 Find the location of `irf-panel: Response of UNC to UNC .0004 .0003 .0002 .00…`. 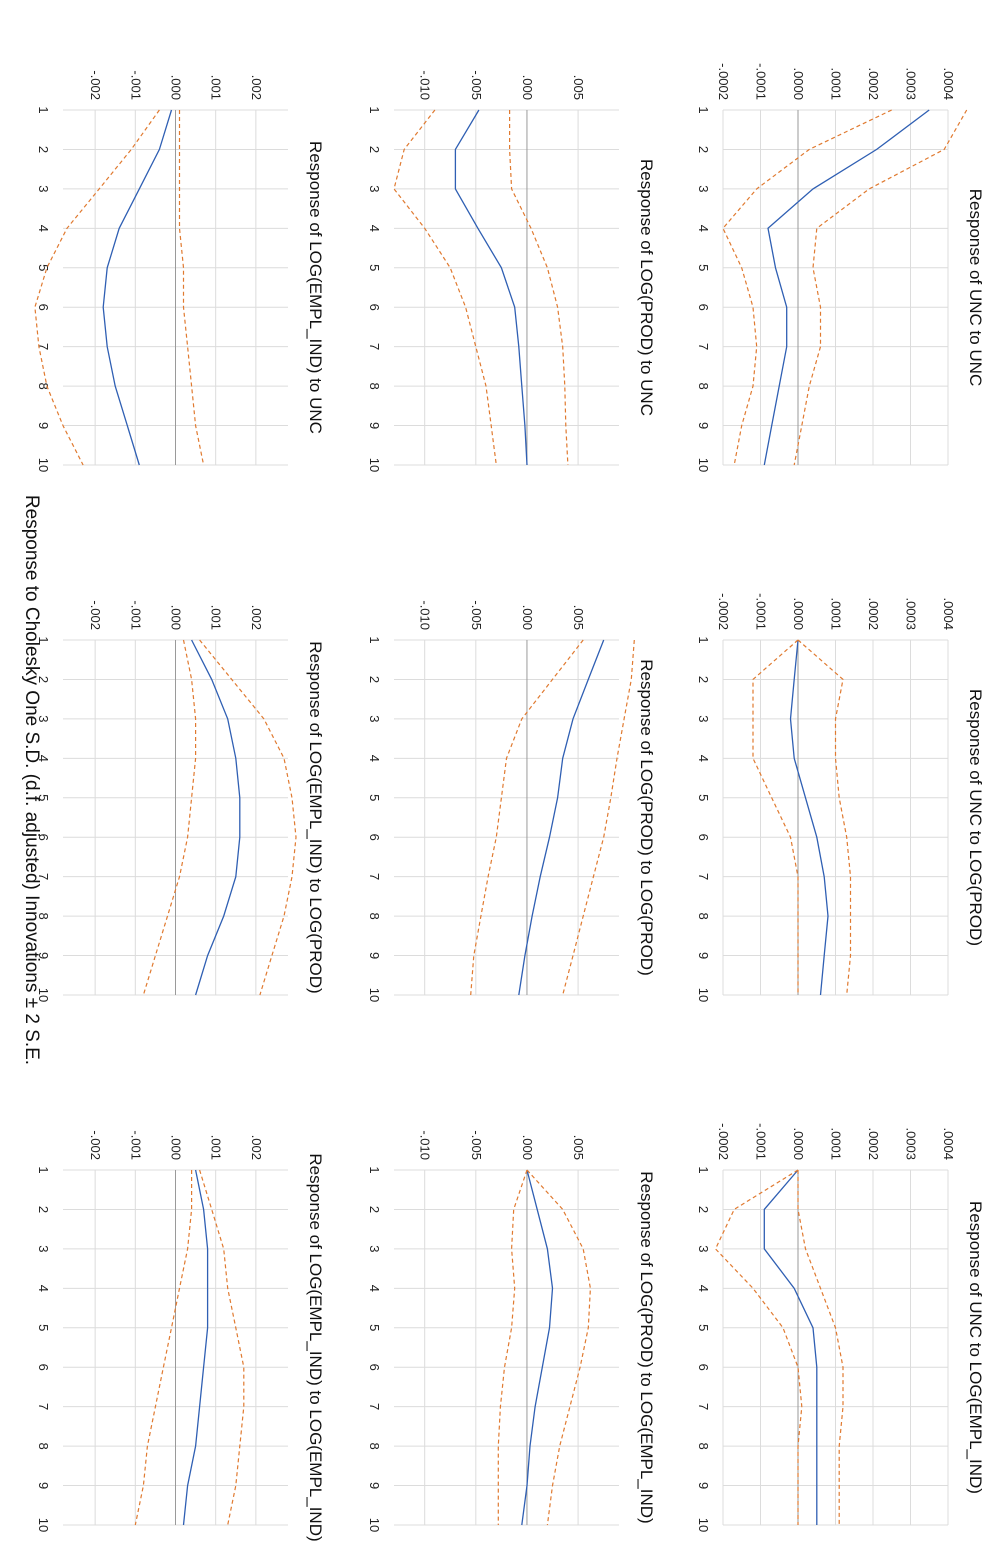

irf-panel: Response of UNC to UNC .0004 .0003 .0002 .00… is located at coordinates (840, 267).